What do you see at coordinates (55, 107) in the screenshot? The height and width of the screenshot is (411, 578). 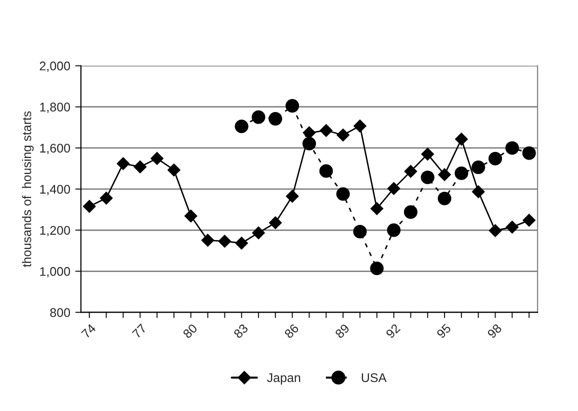 I see `y-tick-label: 1,800` at bounding box center [55, 107].